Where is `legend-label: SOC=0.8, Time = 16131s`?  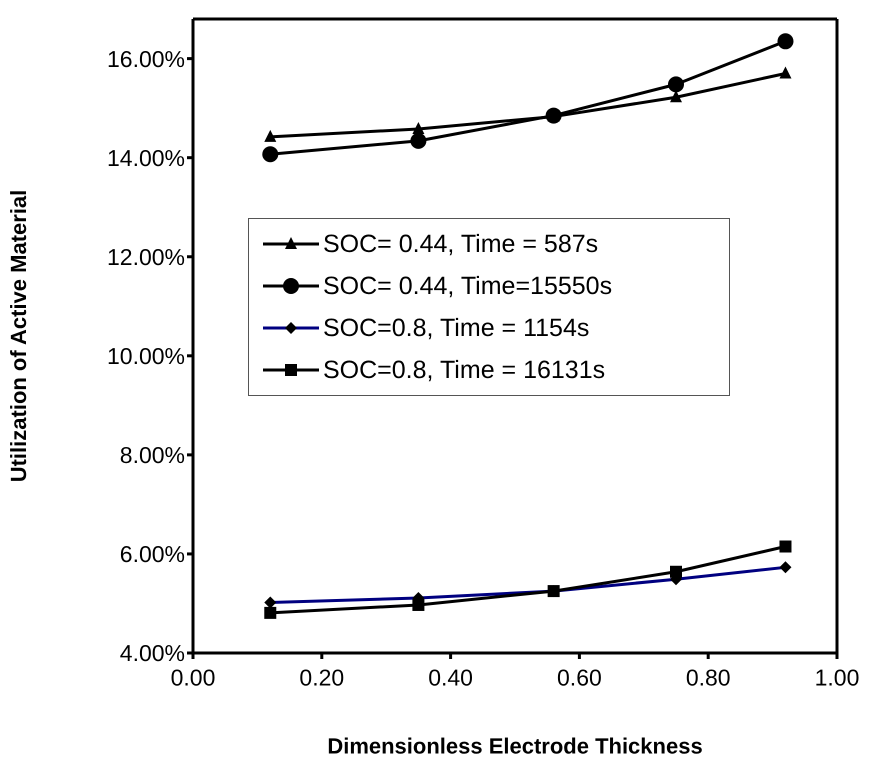
legend-label: SOC=0.8, Time = 16131s is located at coordinates (464, 370).